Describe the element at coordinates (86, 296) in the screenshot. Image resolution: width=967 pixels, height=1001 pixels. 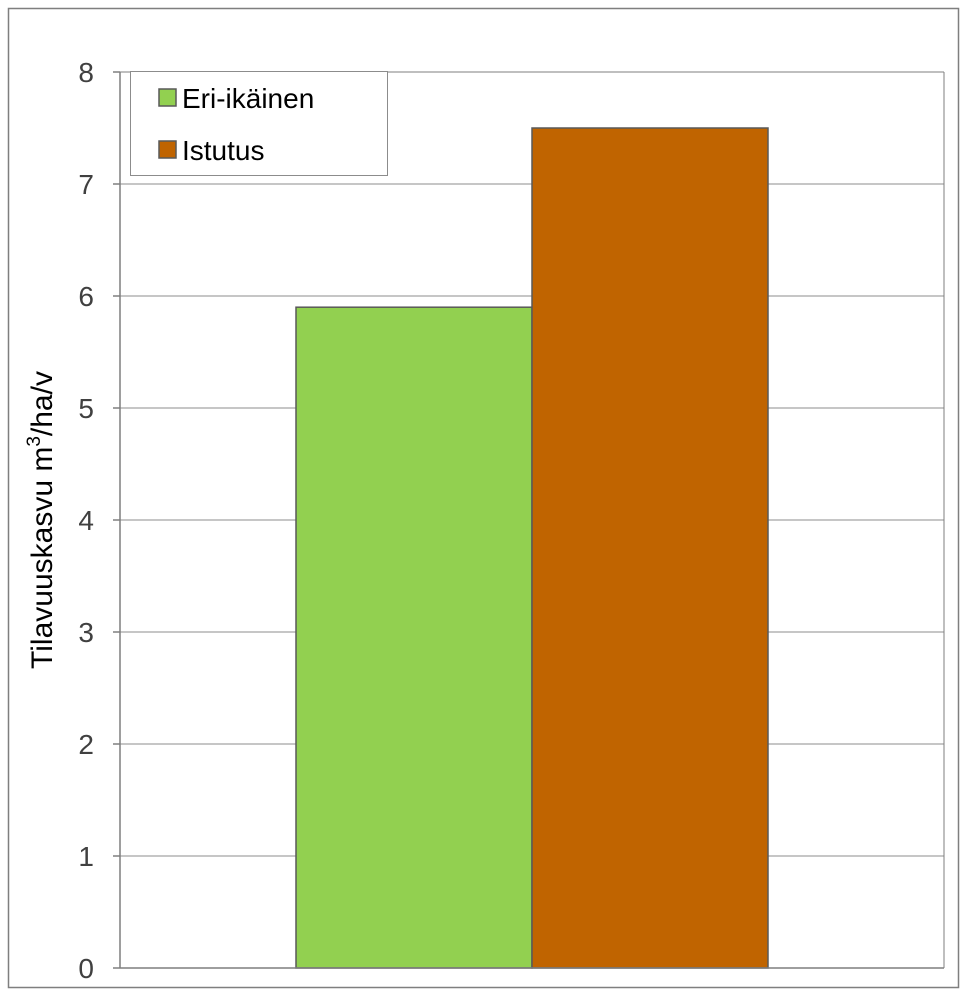
I see `y-tick-label-6: 6` at that location.